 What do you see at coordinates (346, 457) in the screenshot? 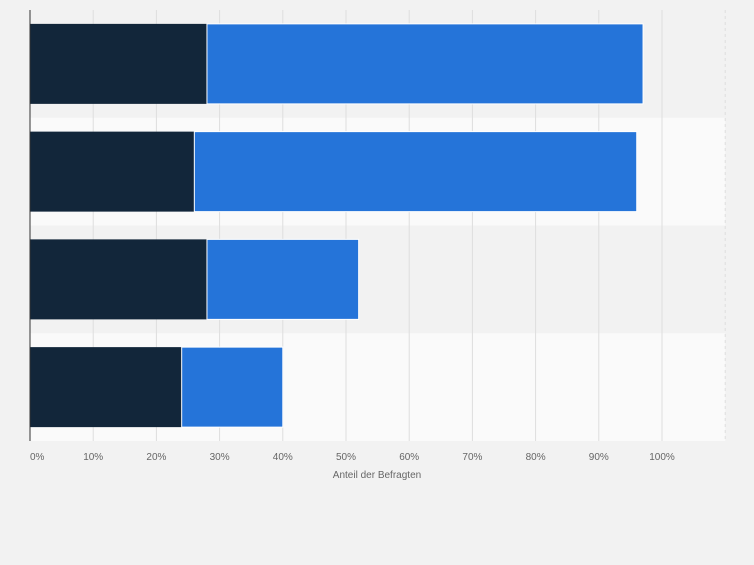
I see `x-tick-label: 50%` at bounding box center [346, 457].